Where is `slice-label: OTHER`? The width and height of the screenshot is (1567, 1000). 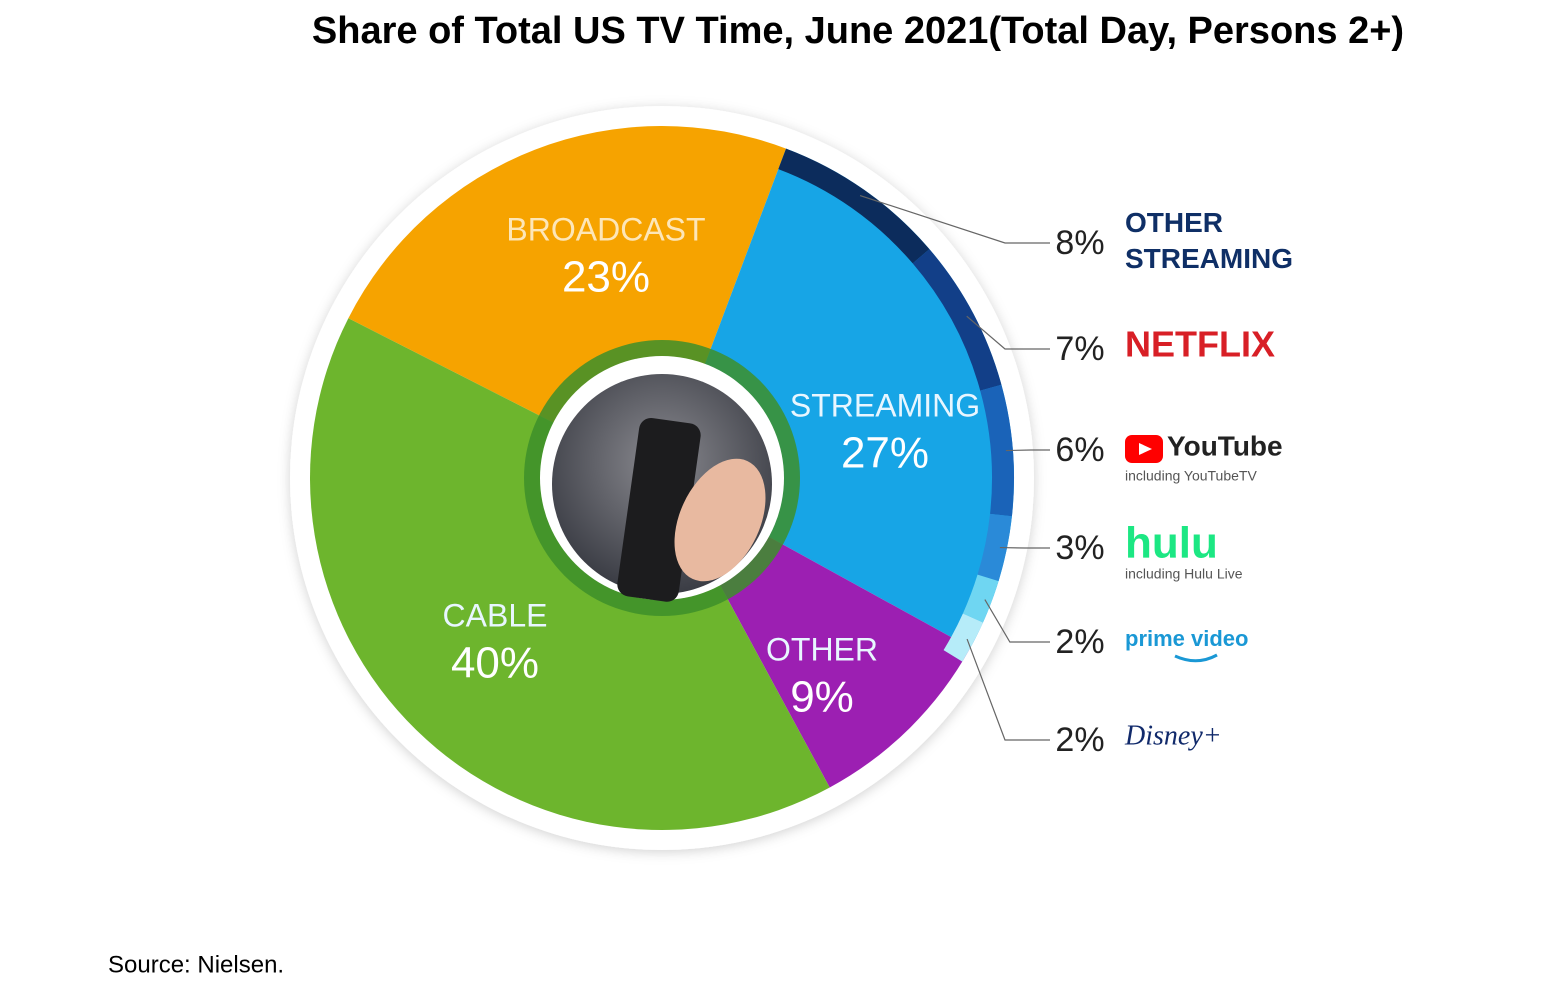 slice-label: OTHER is located at coordinates (822, 649).